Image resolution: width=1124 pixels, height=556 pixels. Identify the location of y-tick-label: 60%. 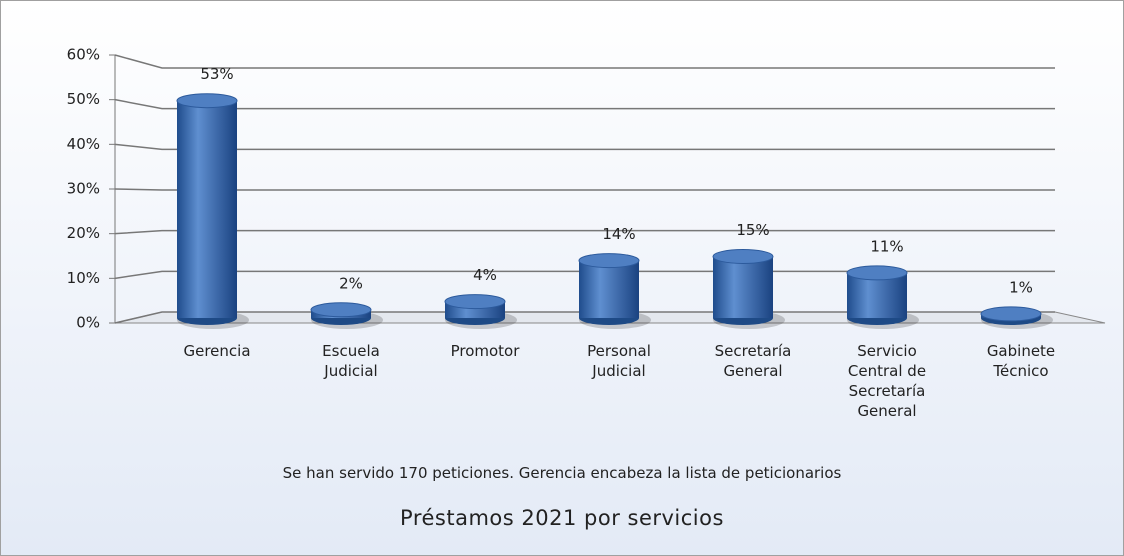
(83, 55).